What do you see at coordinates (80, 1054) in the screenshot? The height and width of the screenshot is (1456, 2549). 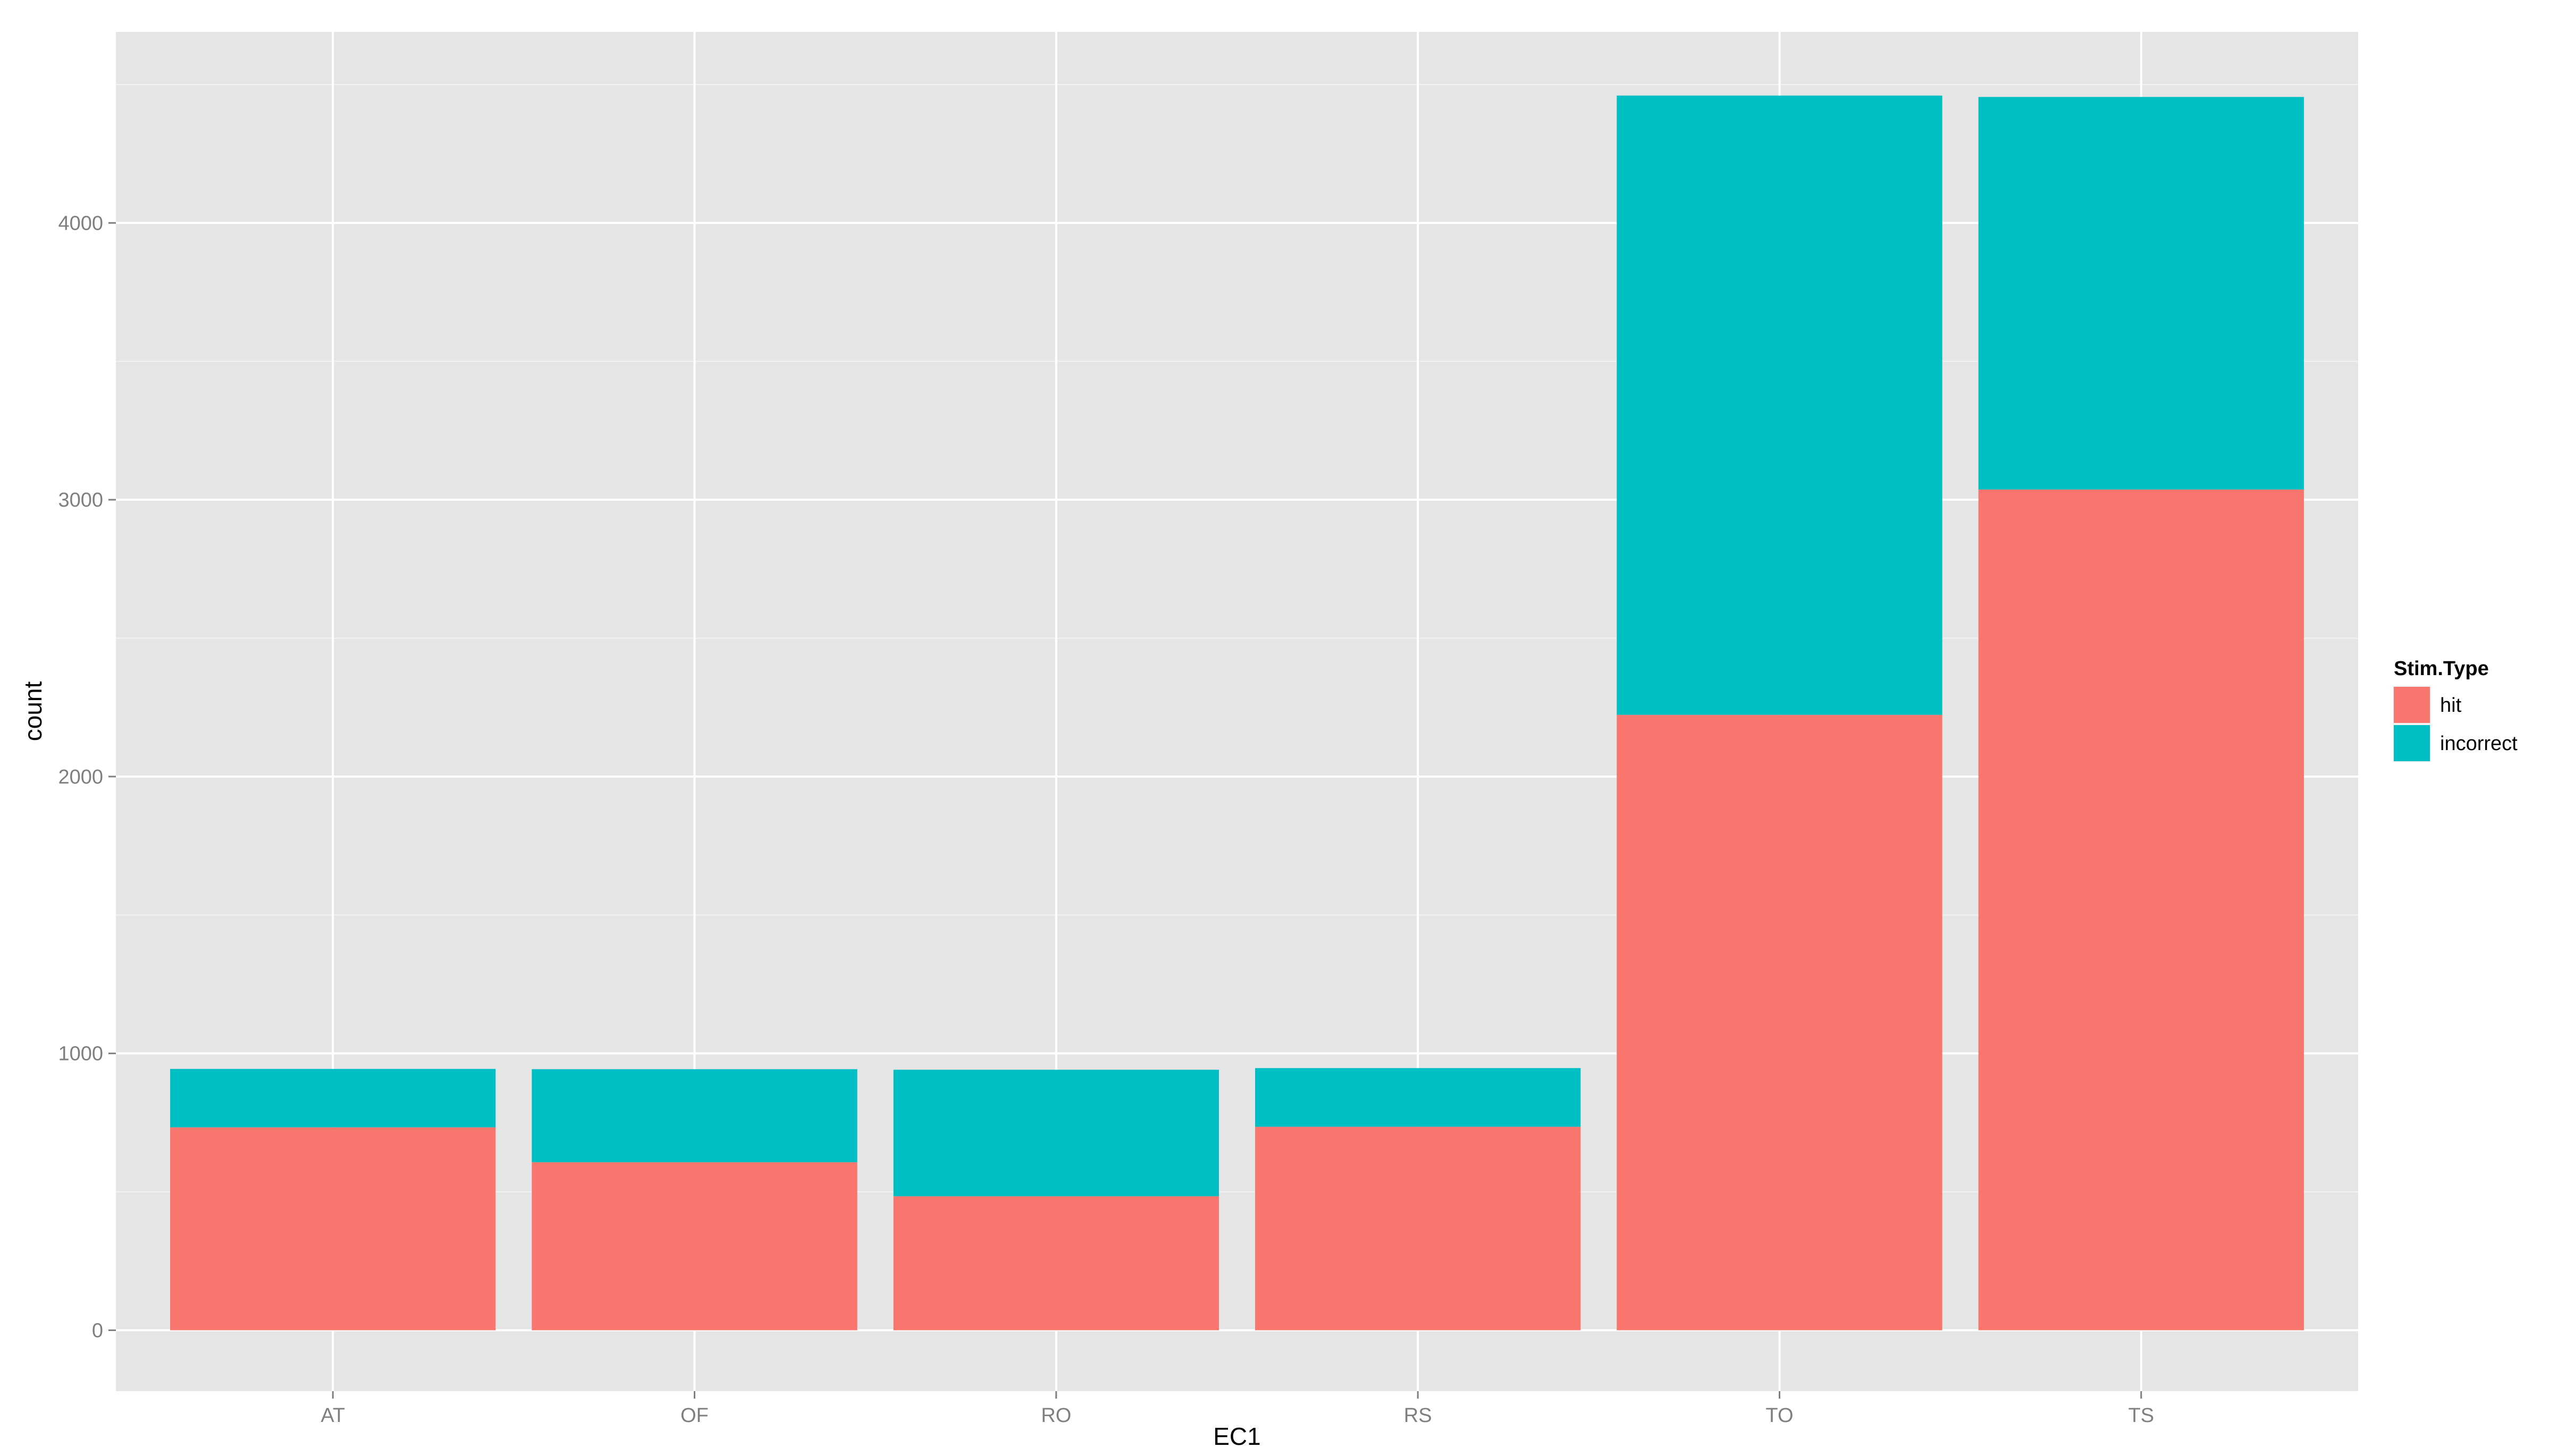 I see `y-tick-label: 1000` at bounding box center [80, 1054].